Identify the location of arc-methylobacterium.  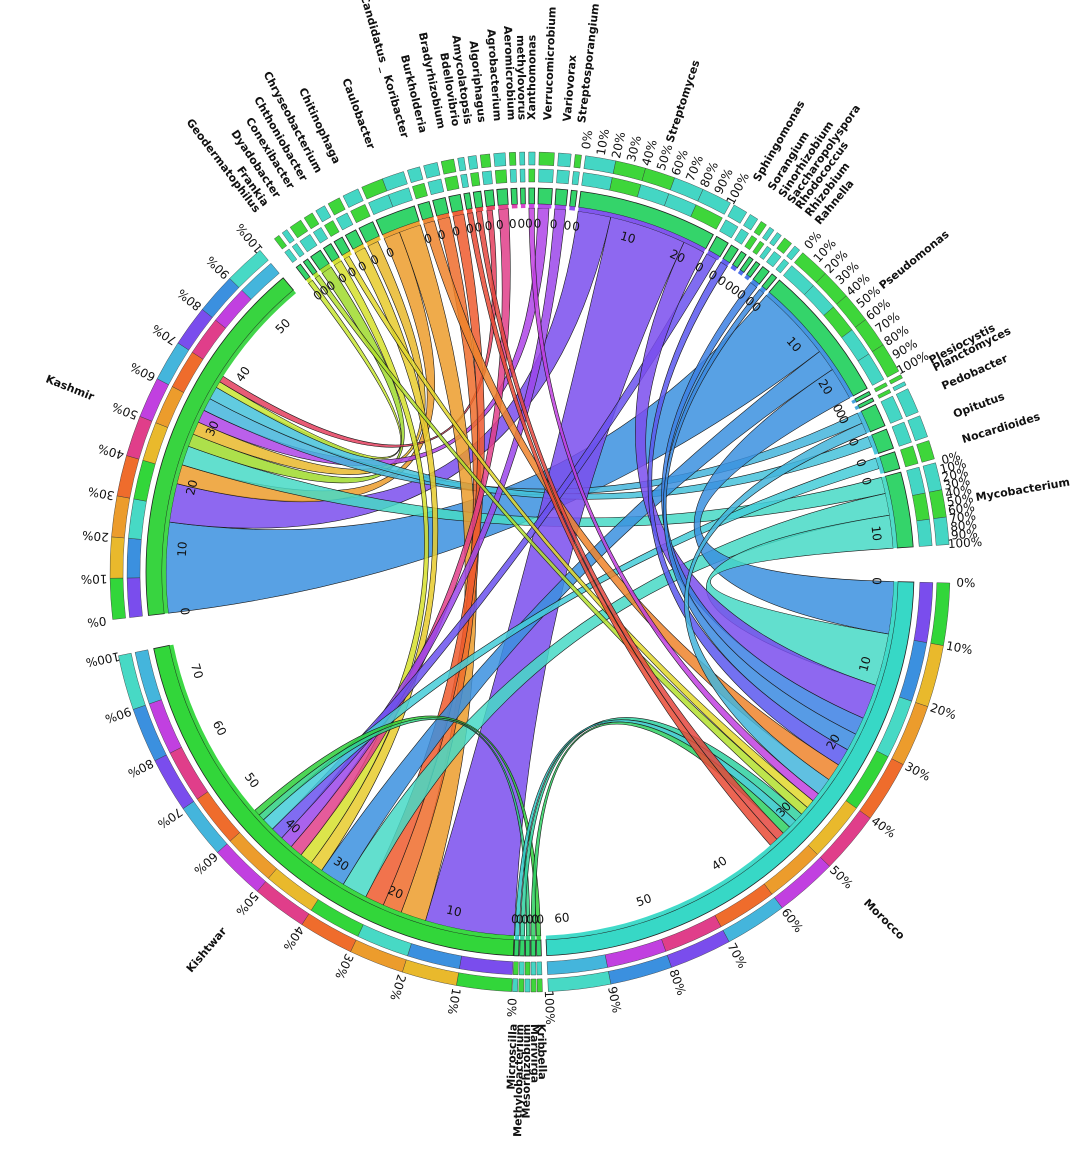
(522, 948).